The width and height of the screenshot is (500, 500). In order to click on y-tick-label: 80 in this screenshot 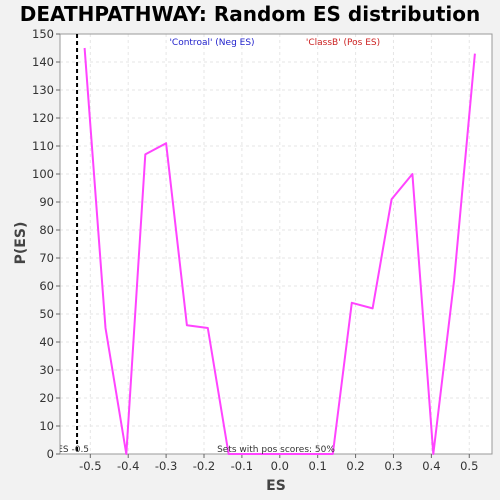, I will do `click(46, 230)`.